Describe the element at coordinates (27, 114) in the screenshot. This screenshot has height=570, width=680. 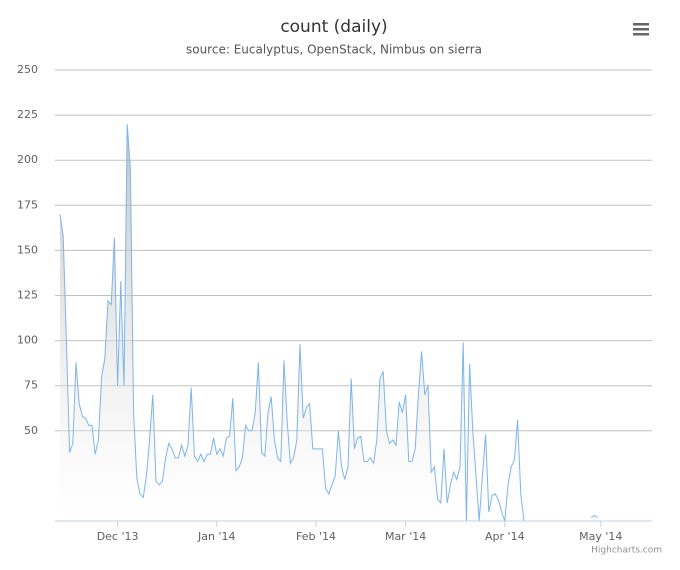
I see `y-tick-label: 225` at that location.